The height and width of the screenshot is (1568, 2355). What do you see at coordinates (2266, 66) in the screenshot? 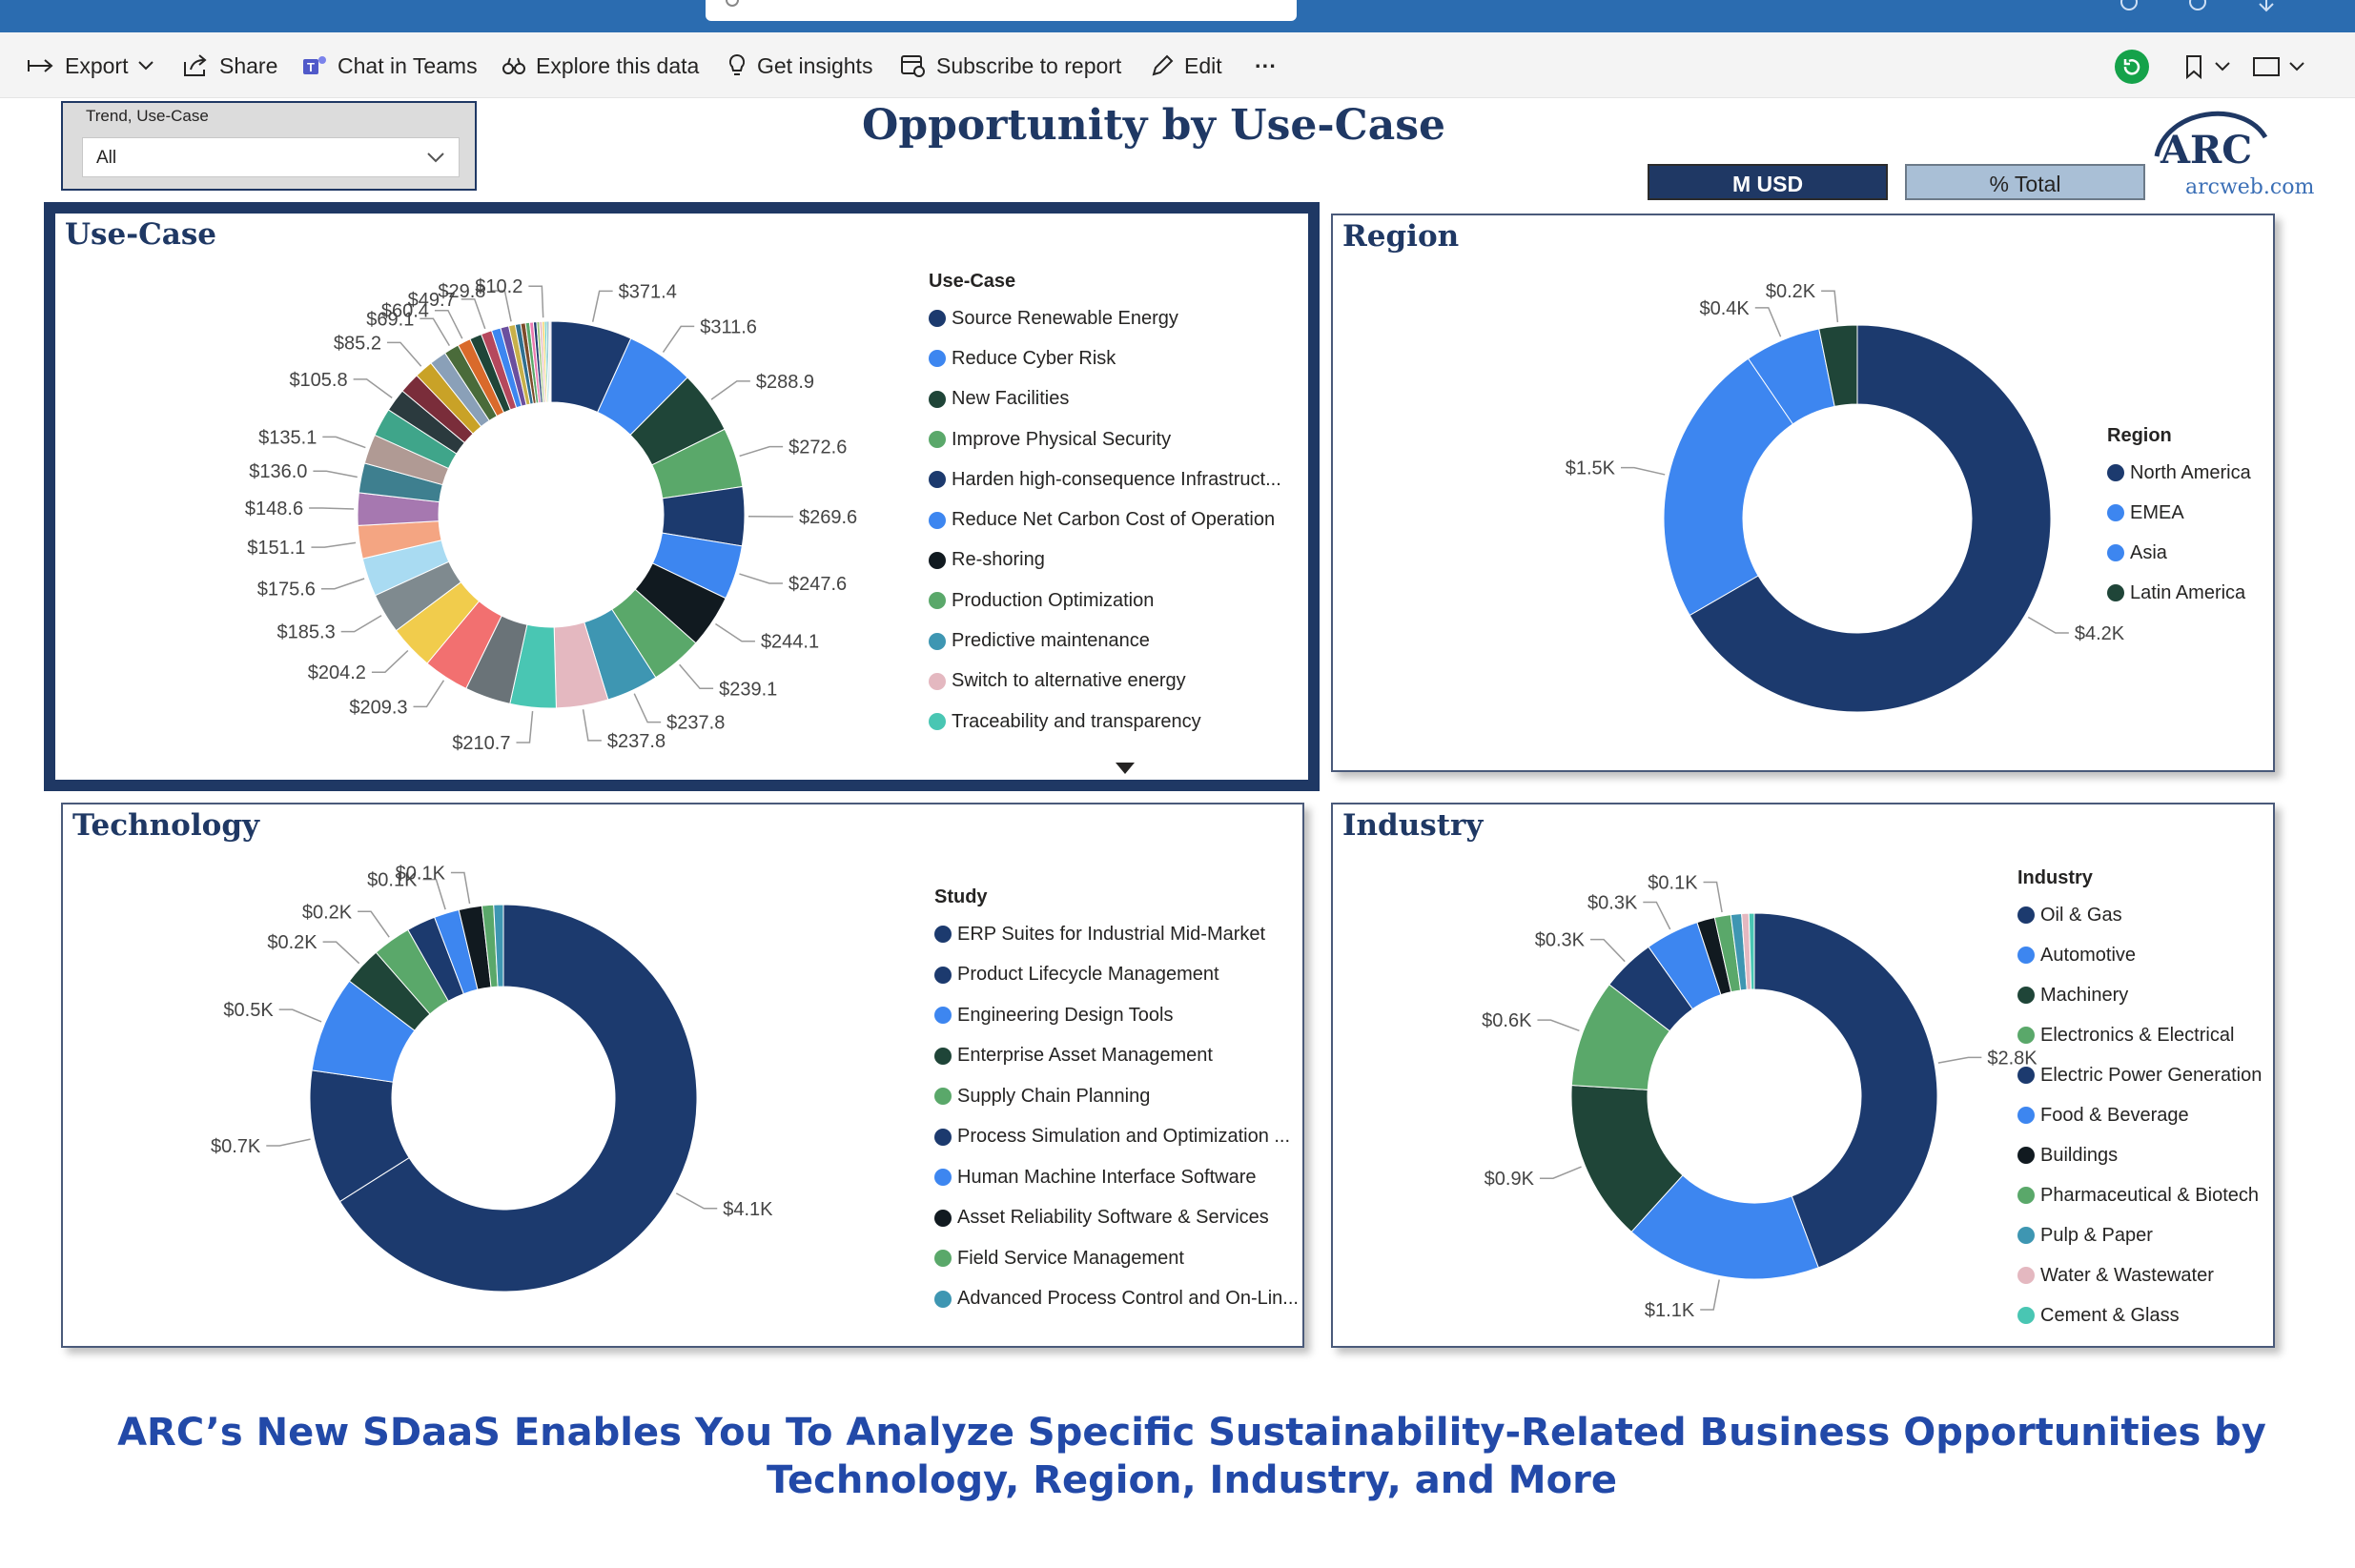
I see `view-icon` at bounding box center [2266, 66].